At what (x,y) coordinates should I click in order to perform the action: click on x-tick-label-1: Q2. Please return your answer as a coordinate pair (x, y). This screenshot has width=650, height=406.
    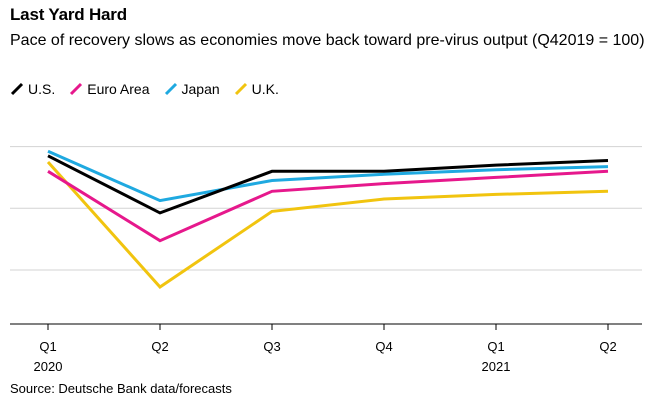
    Looking at the image, I should click on (159, 346).